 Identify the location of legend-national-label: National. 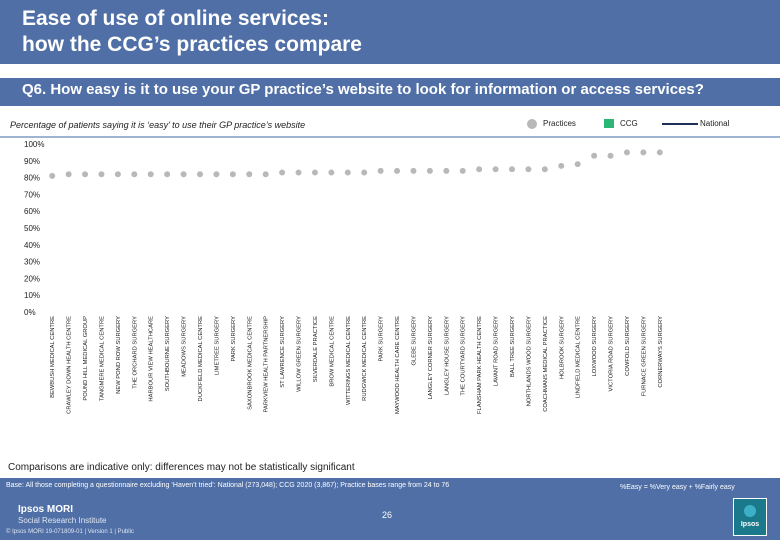
(715, 123).